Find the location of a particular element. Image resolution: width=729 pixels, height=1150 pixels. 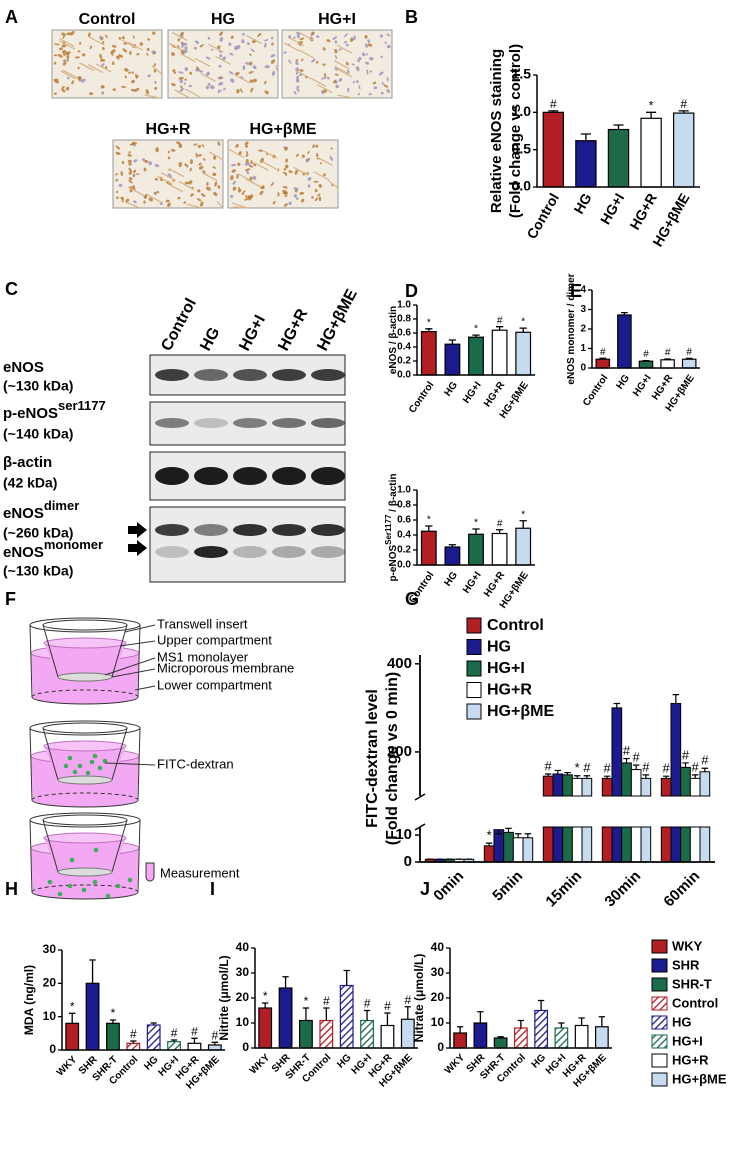

y-tick-label: 0.5 is located at coordinates (522, 148).